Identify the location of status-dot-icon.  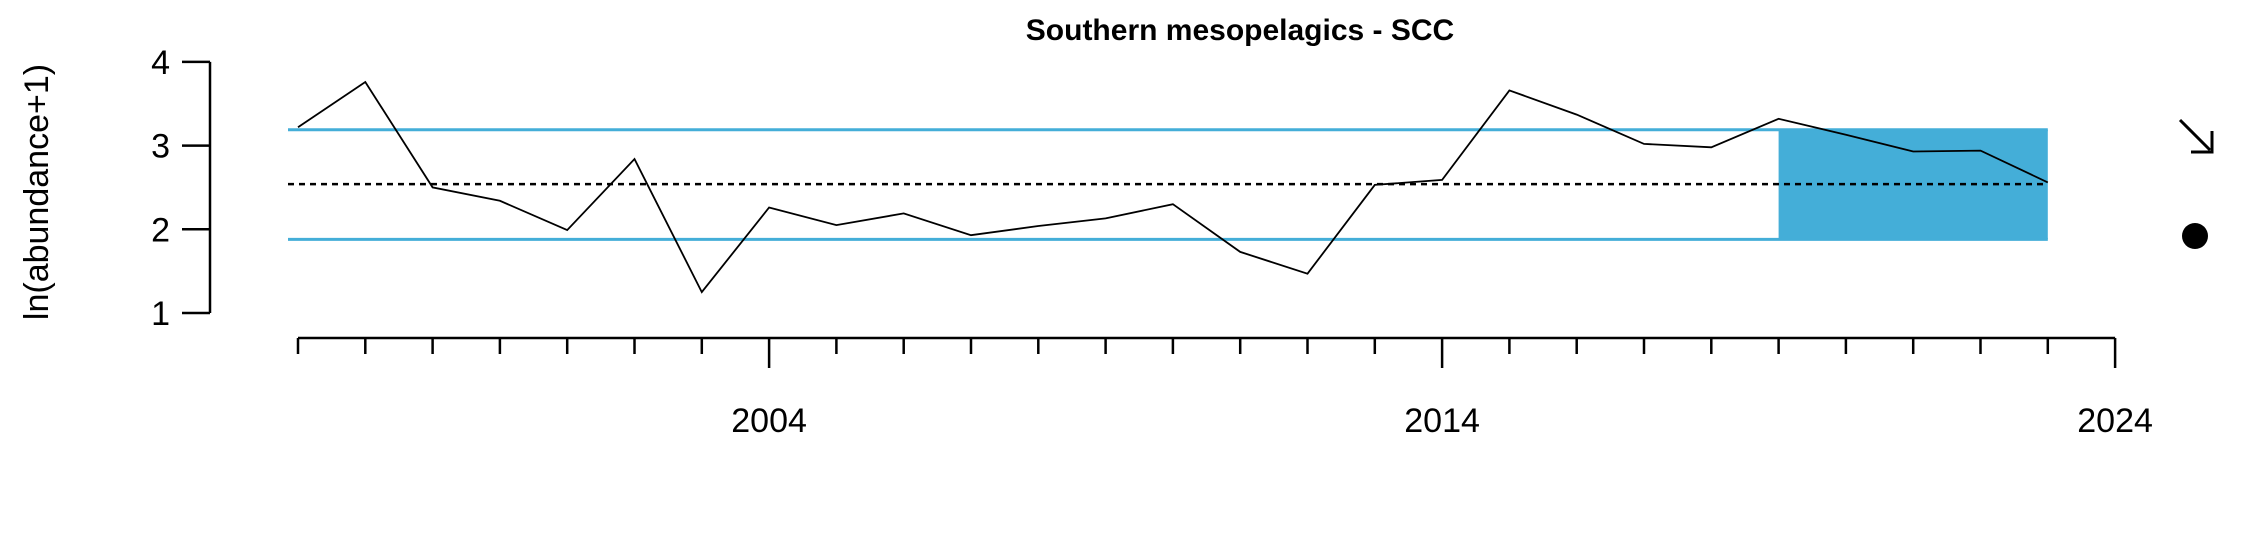
(2195, 236).